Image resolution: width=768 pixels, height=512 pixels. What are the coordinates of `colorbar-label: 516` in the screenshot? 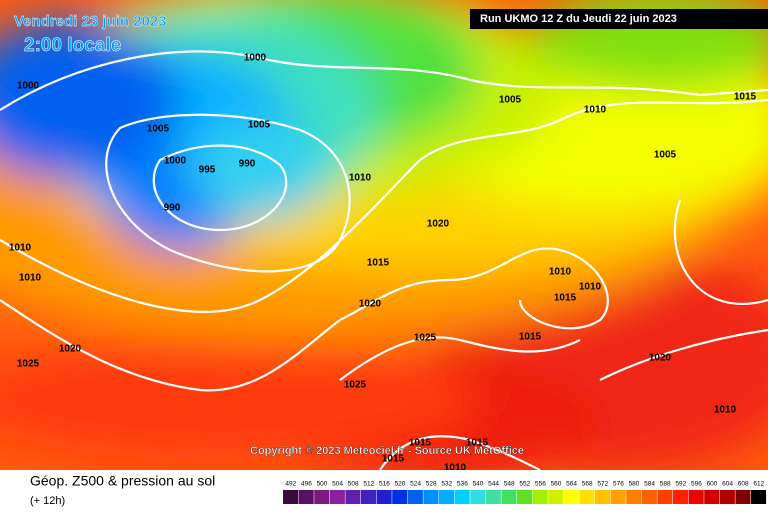 It's located at (384, 484).